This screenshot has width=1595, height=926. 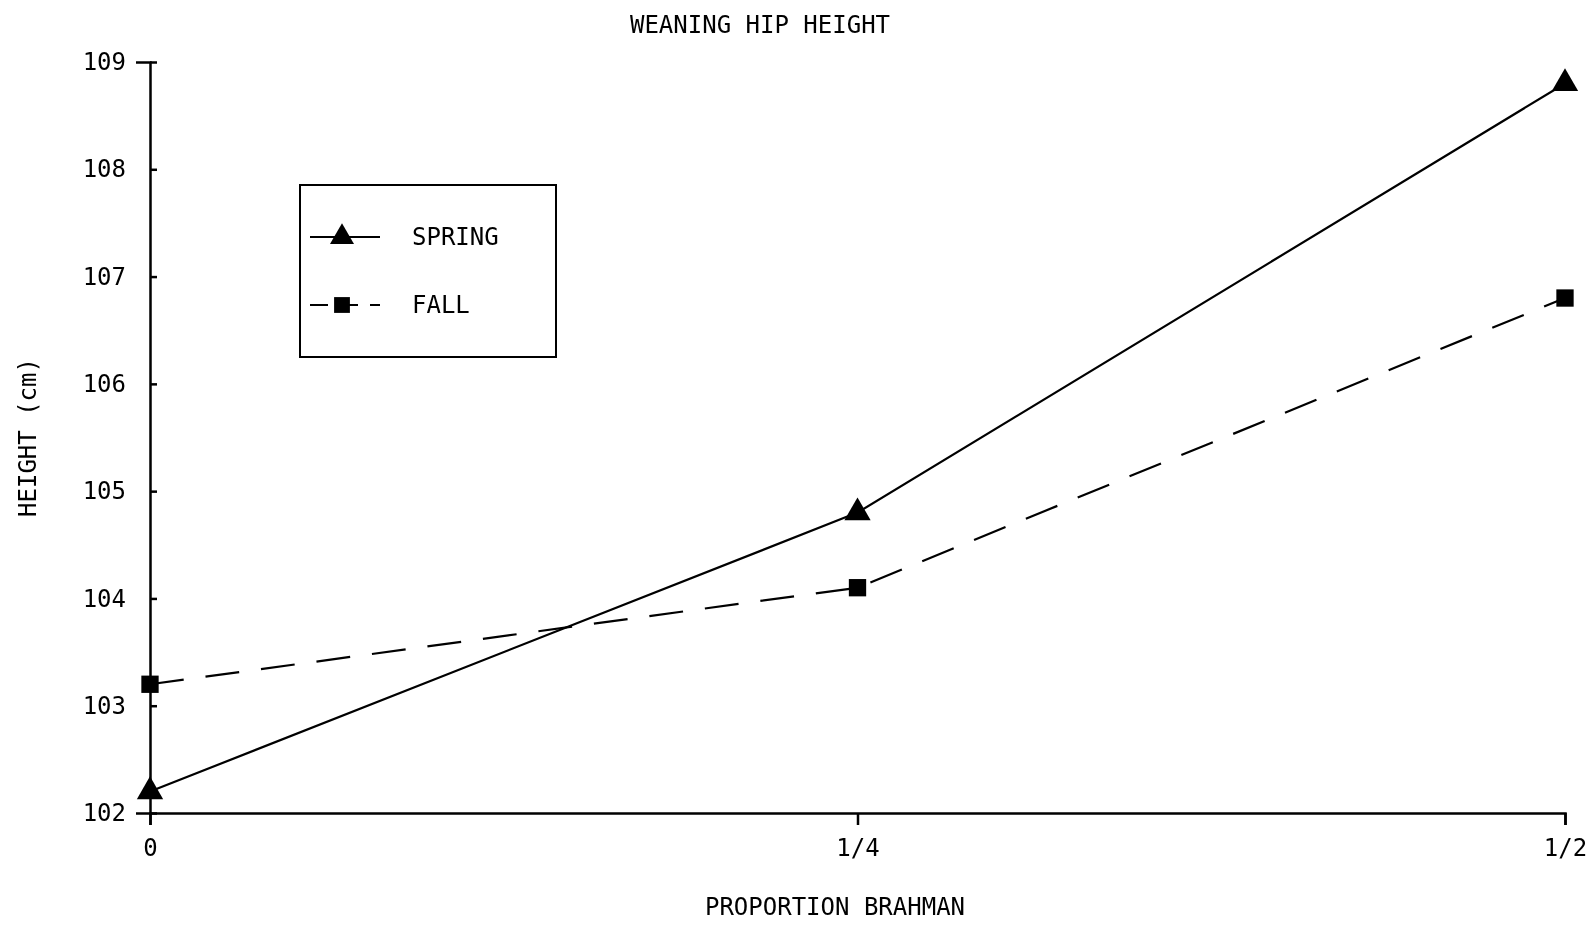 What do you see at coordinates (104, 813) in the screenshot?
I see `y-tick-label: 102` at bounding box center [104, 813].